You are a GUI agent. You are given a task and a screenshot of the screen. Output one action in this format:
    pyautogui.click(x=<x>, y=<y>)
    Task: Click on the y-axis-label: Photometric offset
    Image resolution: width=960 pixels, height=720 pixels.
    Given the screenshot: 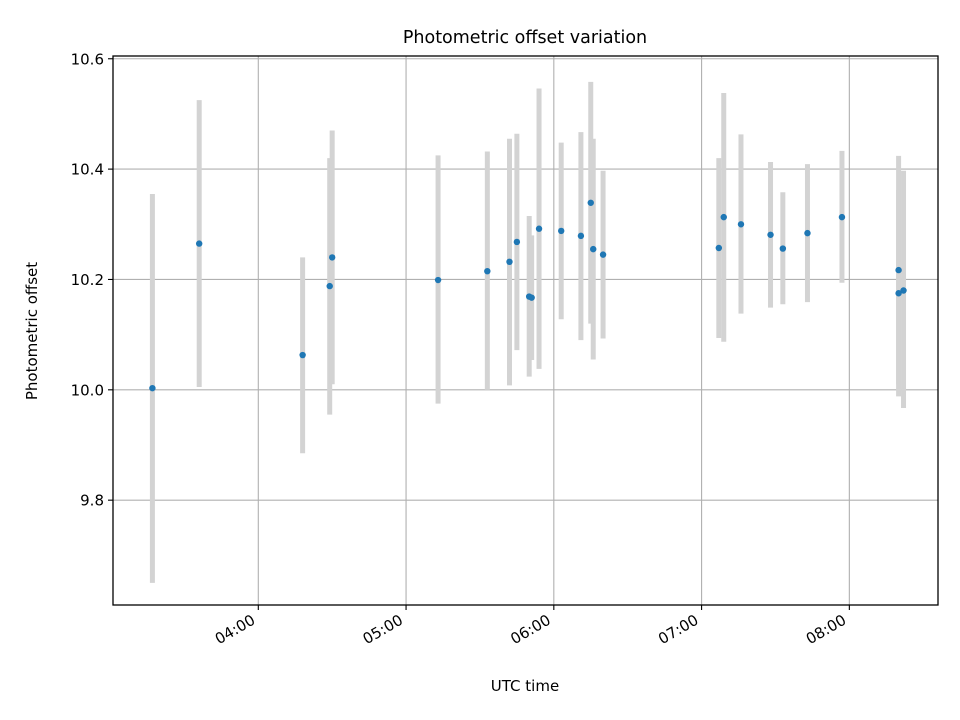 What is the action you would take?
    pyautogui.click(x=32, y=331)
    